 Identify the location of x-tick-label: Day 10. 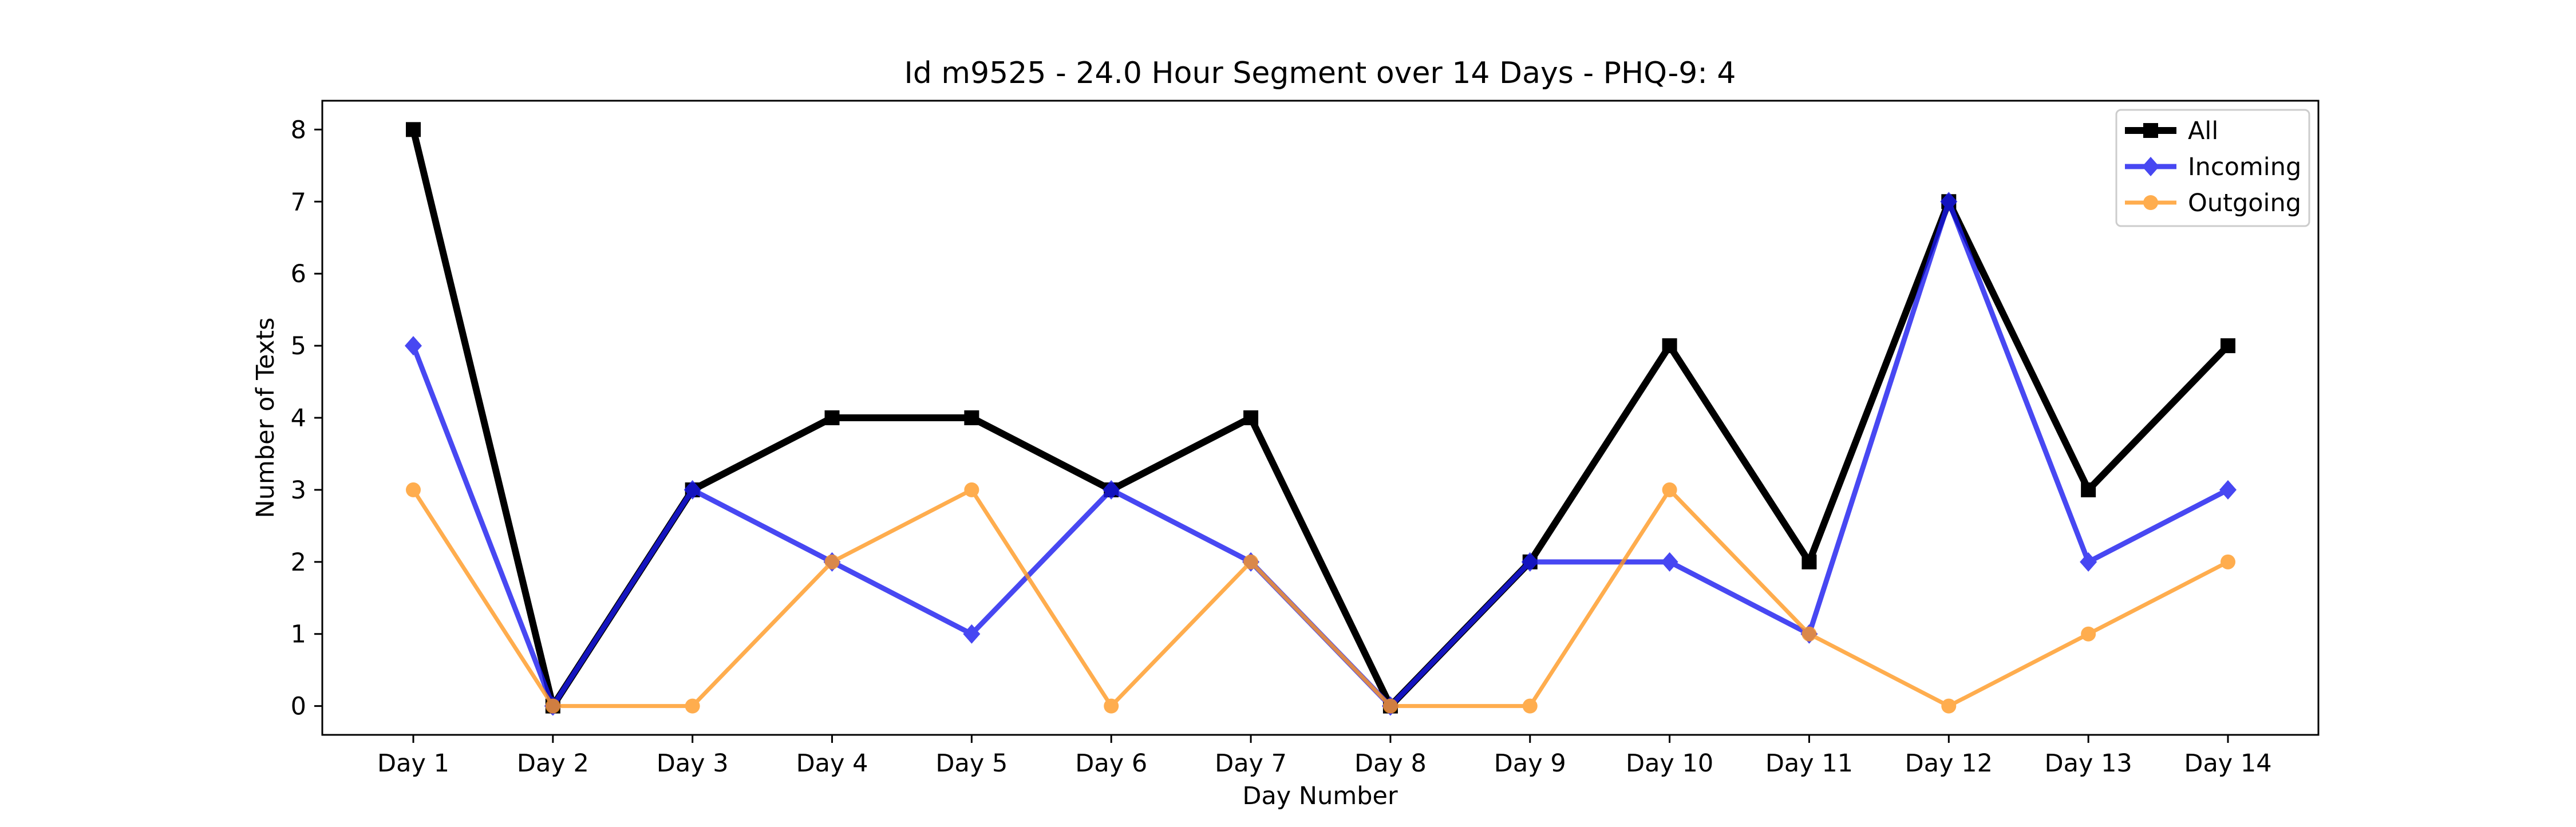
(1669, 763).